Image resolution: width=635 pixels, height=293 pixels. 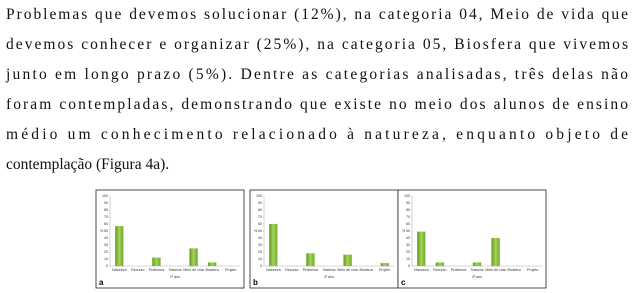 I want to click on x-axis-label: 3º ano, so click(x=477, y=277).